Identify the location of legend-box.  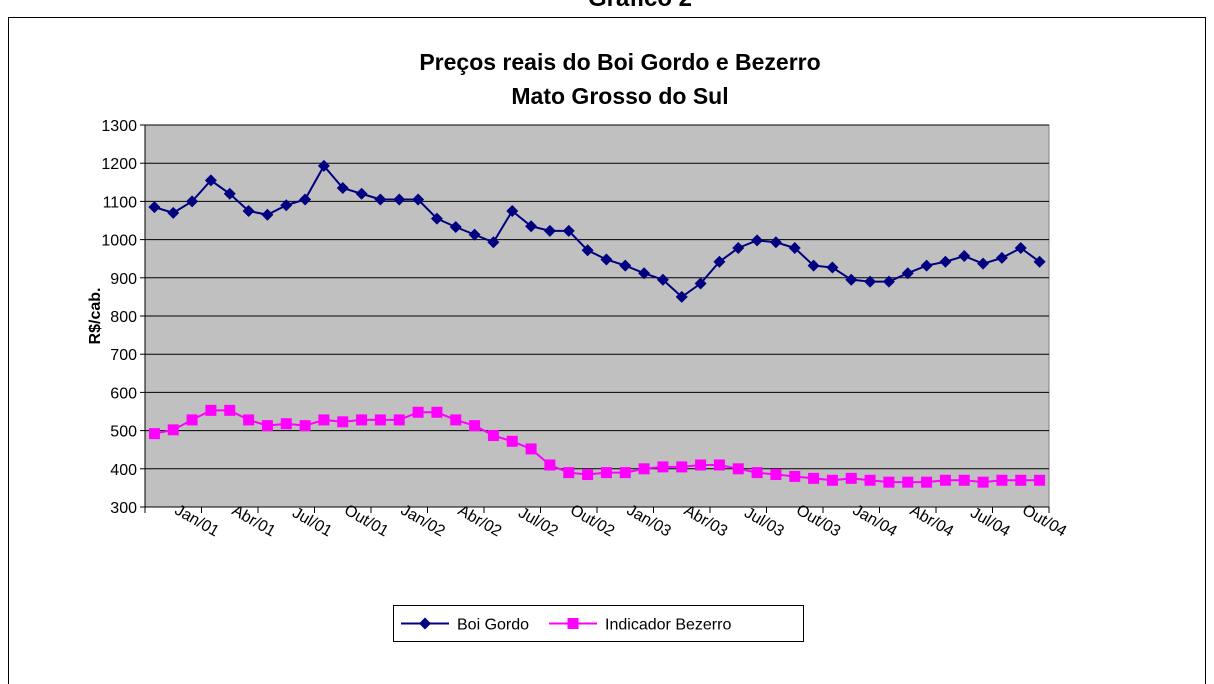
(598, 623).